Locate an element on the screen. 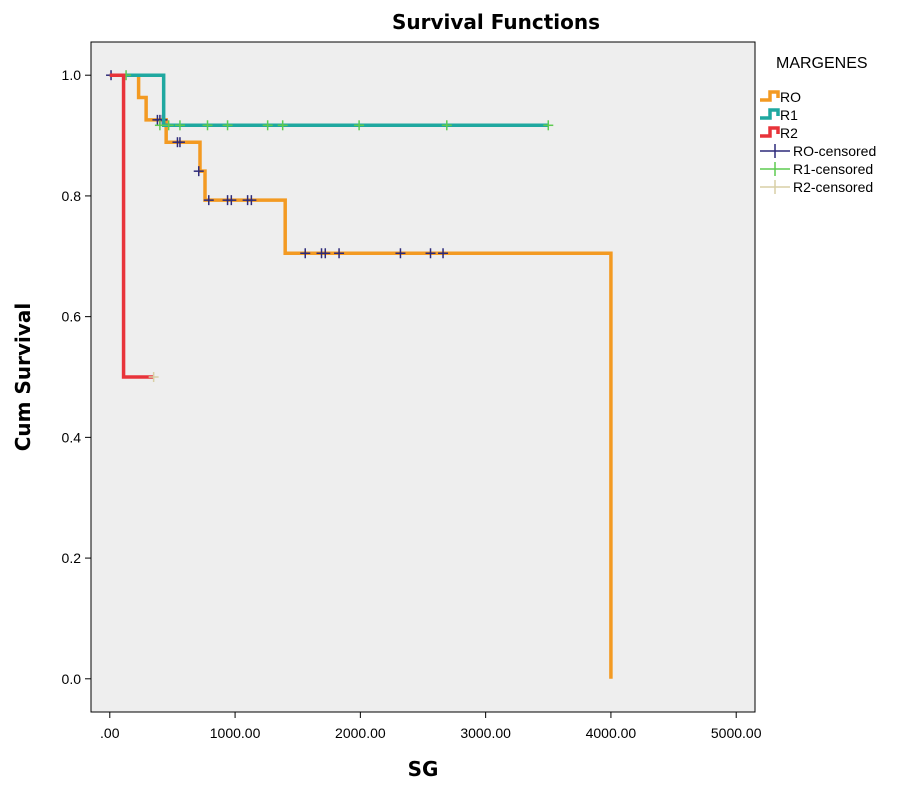 Image resolution: width=909 pixels, height=786 pixels. legend-item-r1: R1 is located at coordinates (779, 115).